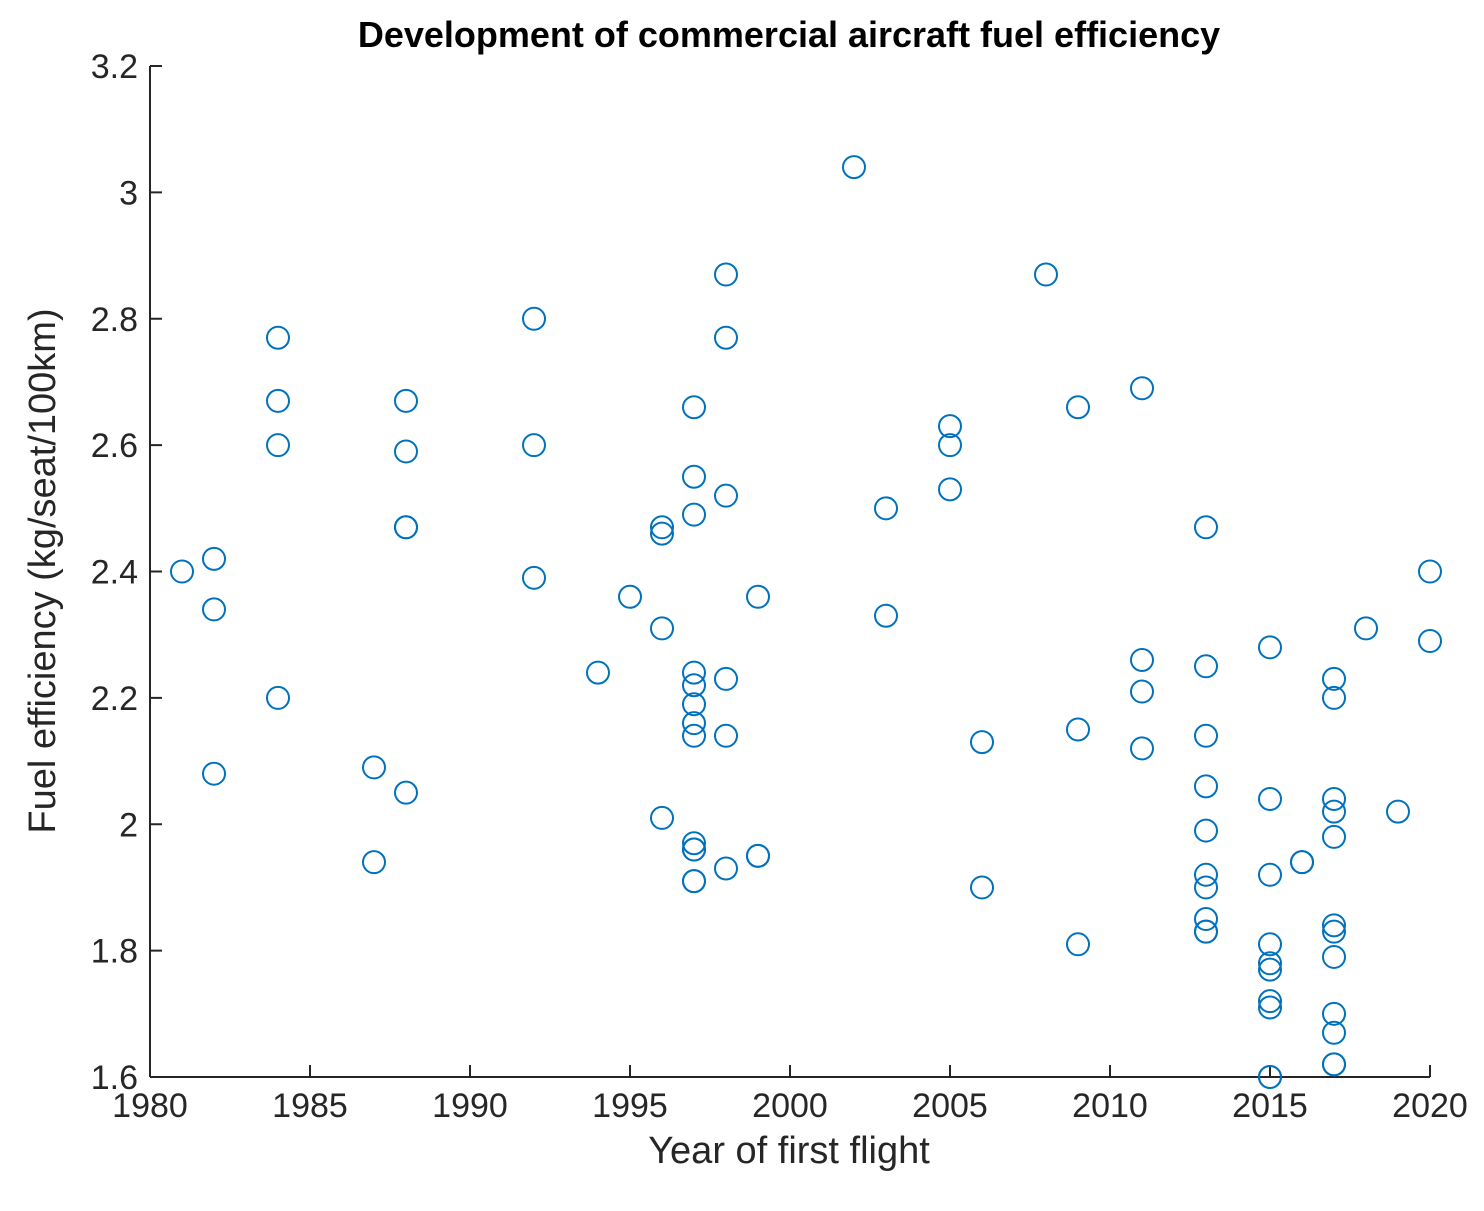  What do you see at coordinates (1430, 1106) in the screenshot?
I see `x-tick-label: 2020` at bounding box center [1430, 1106].